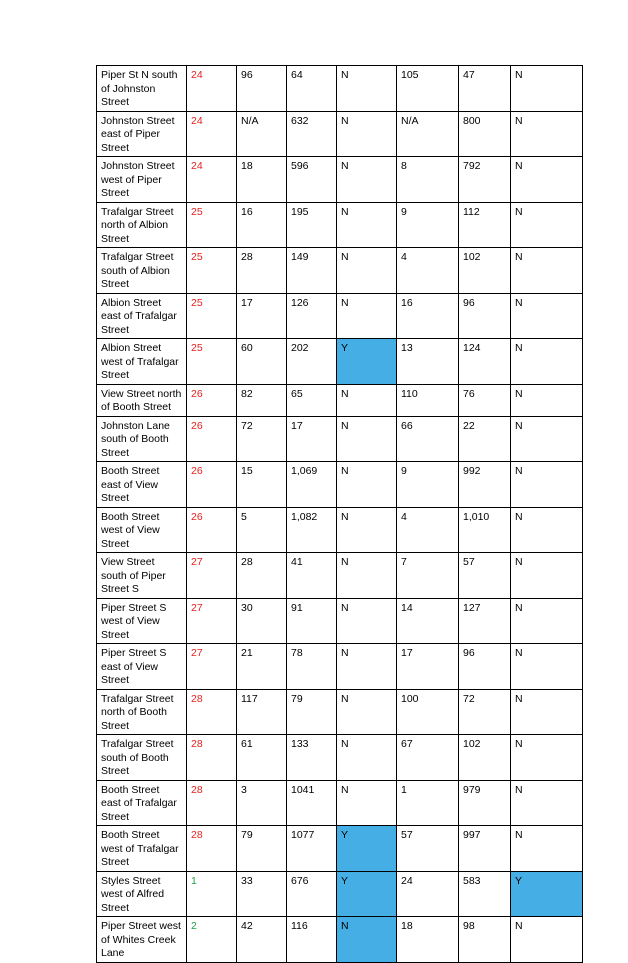  Describe the element at coordinates (141, 88) in the screenshot. I see `location-cell: Piper St N south of Johnston Street` at that location.